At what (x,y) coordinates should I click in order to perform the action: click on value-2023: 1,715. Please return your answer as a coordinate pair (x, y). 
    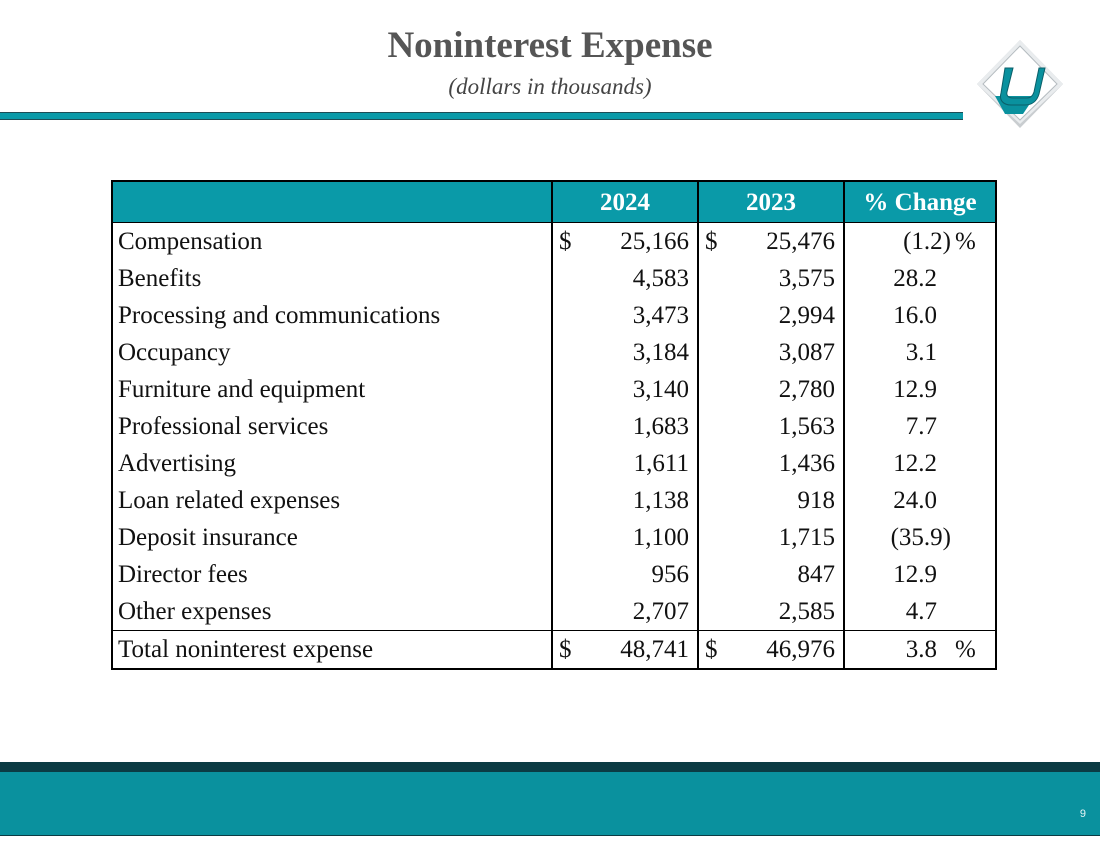
    Looking at the image, I should click on (806, 537).